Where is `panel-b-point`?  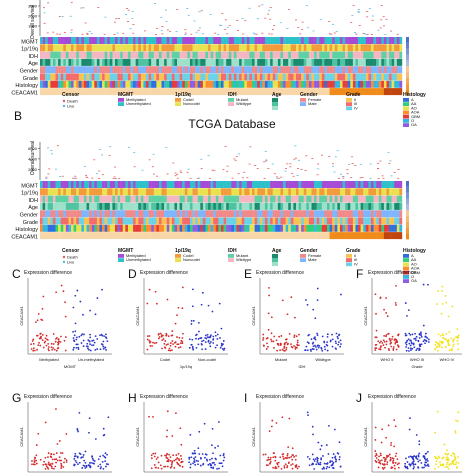
panel-b-point is located at coordinates (129, 147).